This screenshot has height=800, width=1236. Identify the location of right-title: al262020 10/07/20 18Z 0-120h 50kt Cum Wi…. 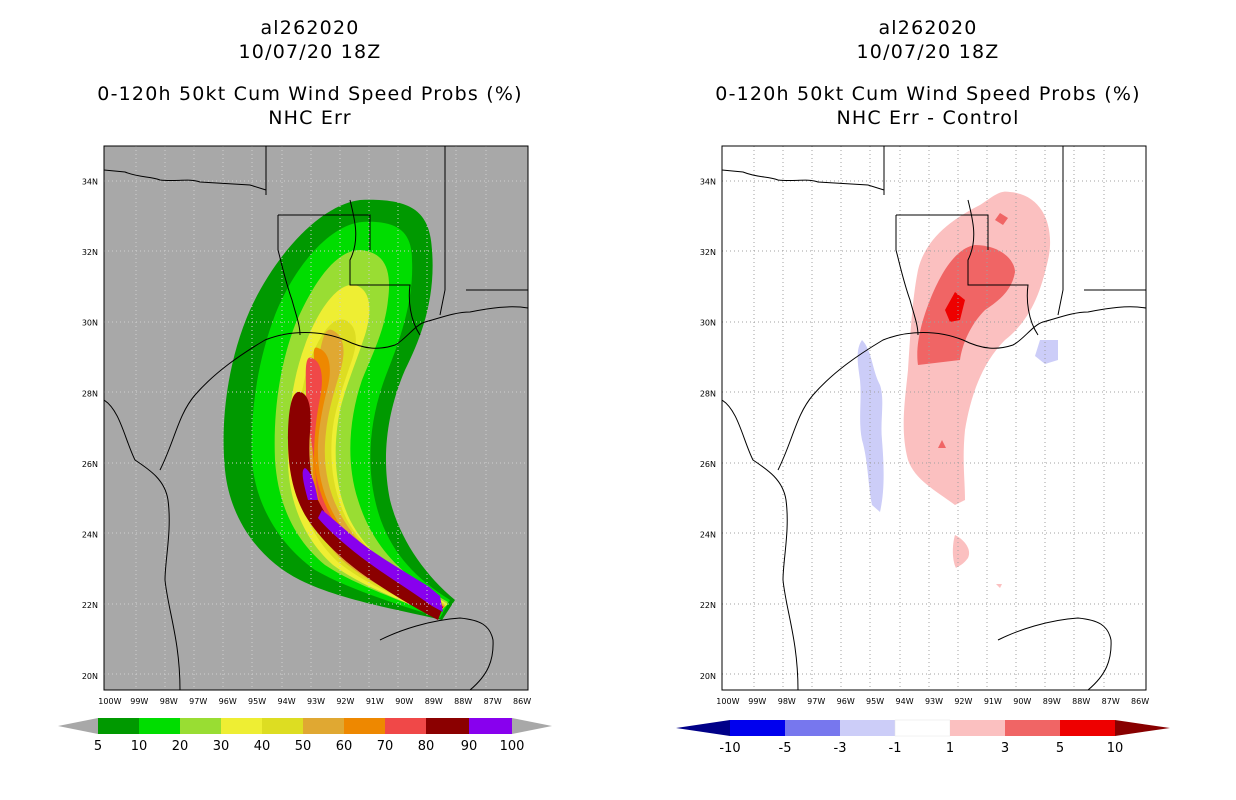
(928, 73).